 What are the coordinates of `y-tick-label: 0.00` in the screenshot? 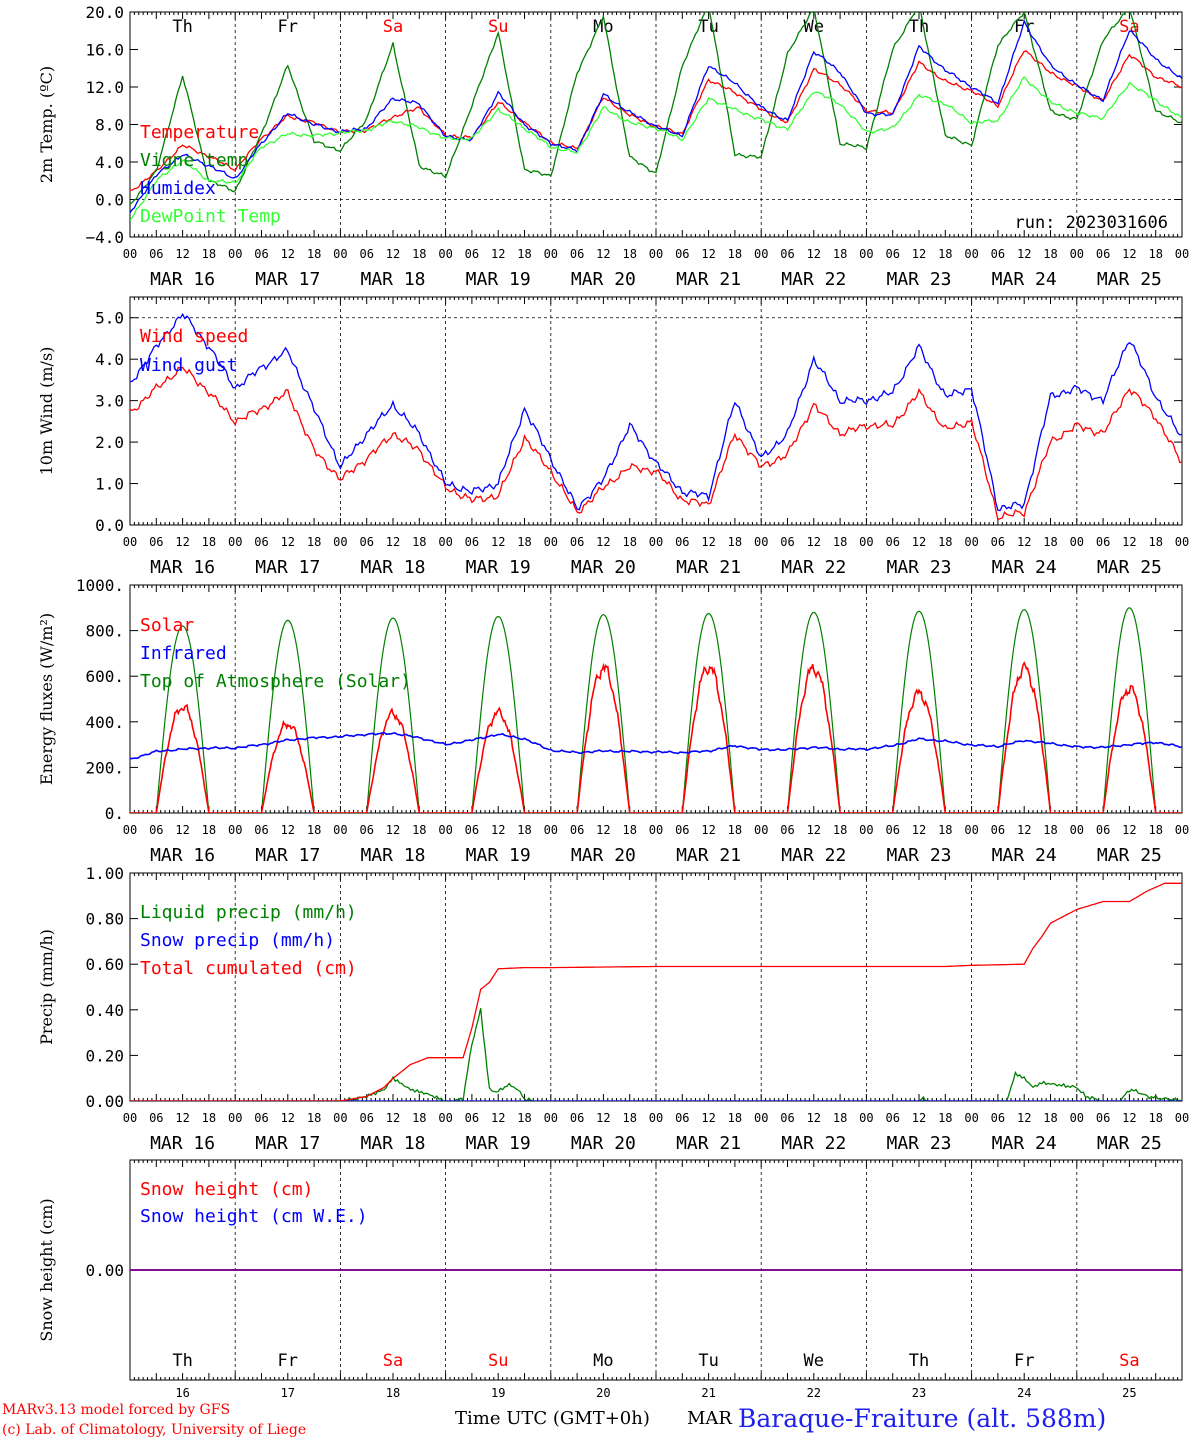 It's located at (104, 1270).